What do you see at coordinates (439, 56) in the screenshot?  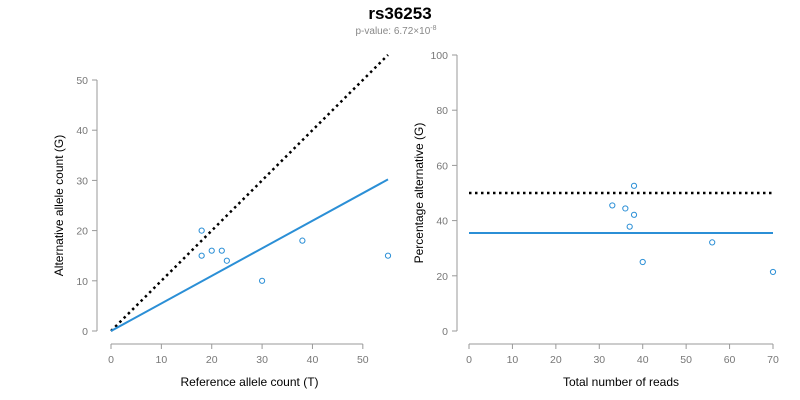 I see `y-tick-label: 100` at bounding box center [439, 56].